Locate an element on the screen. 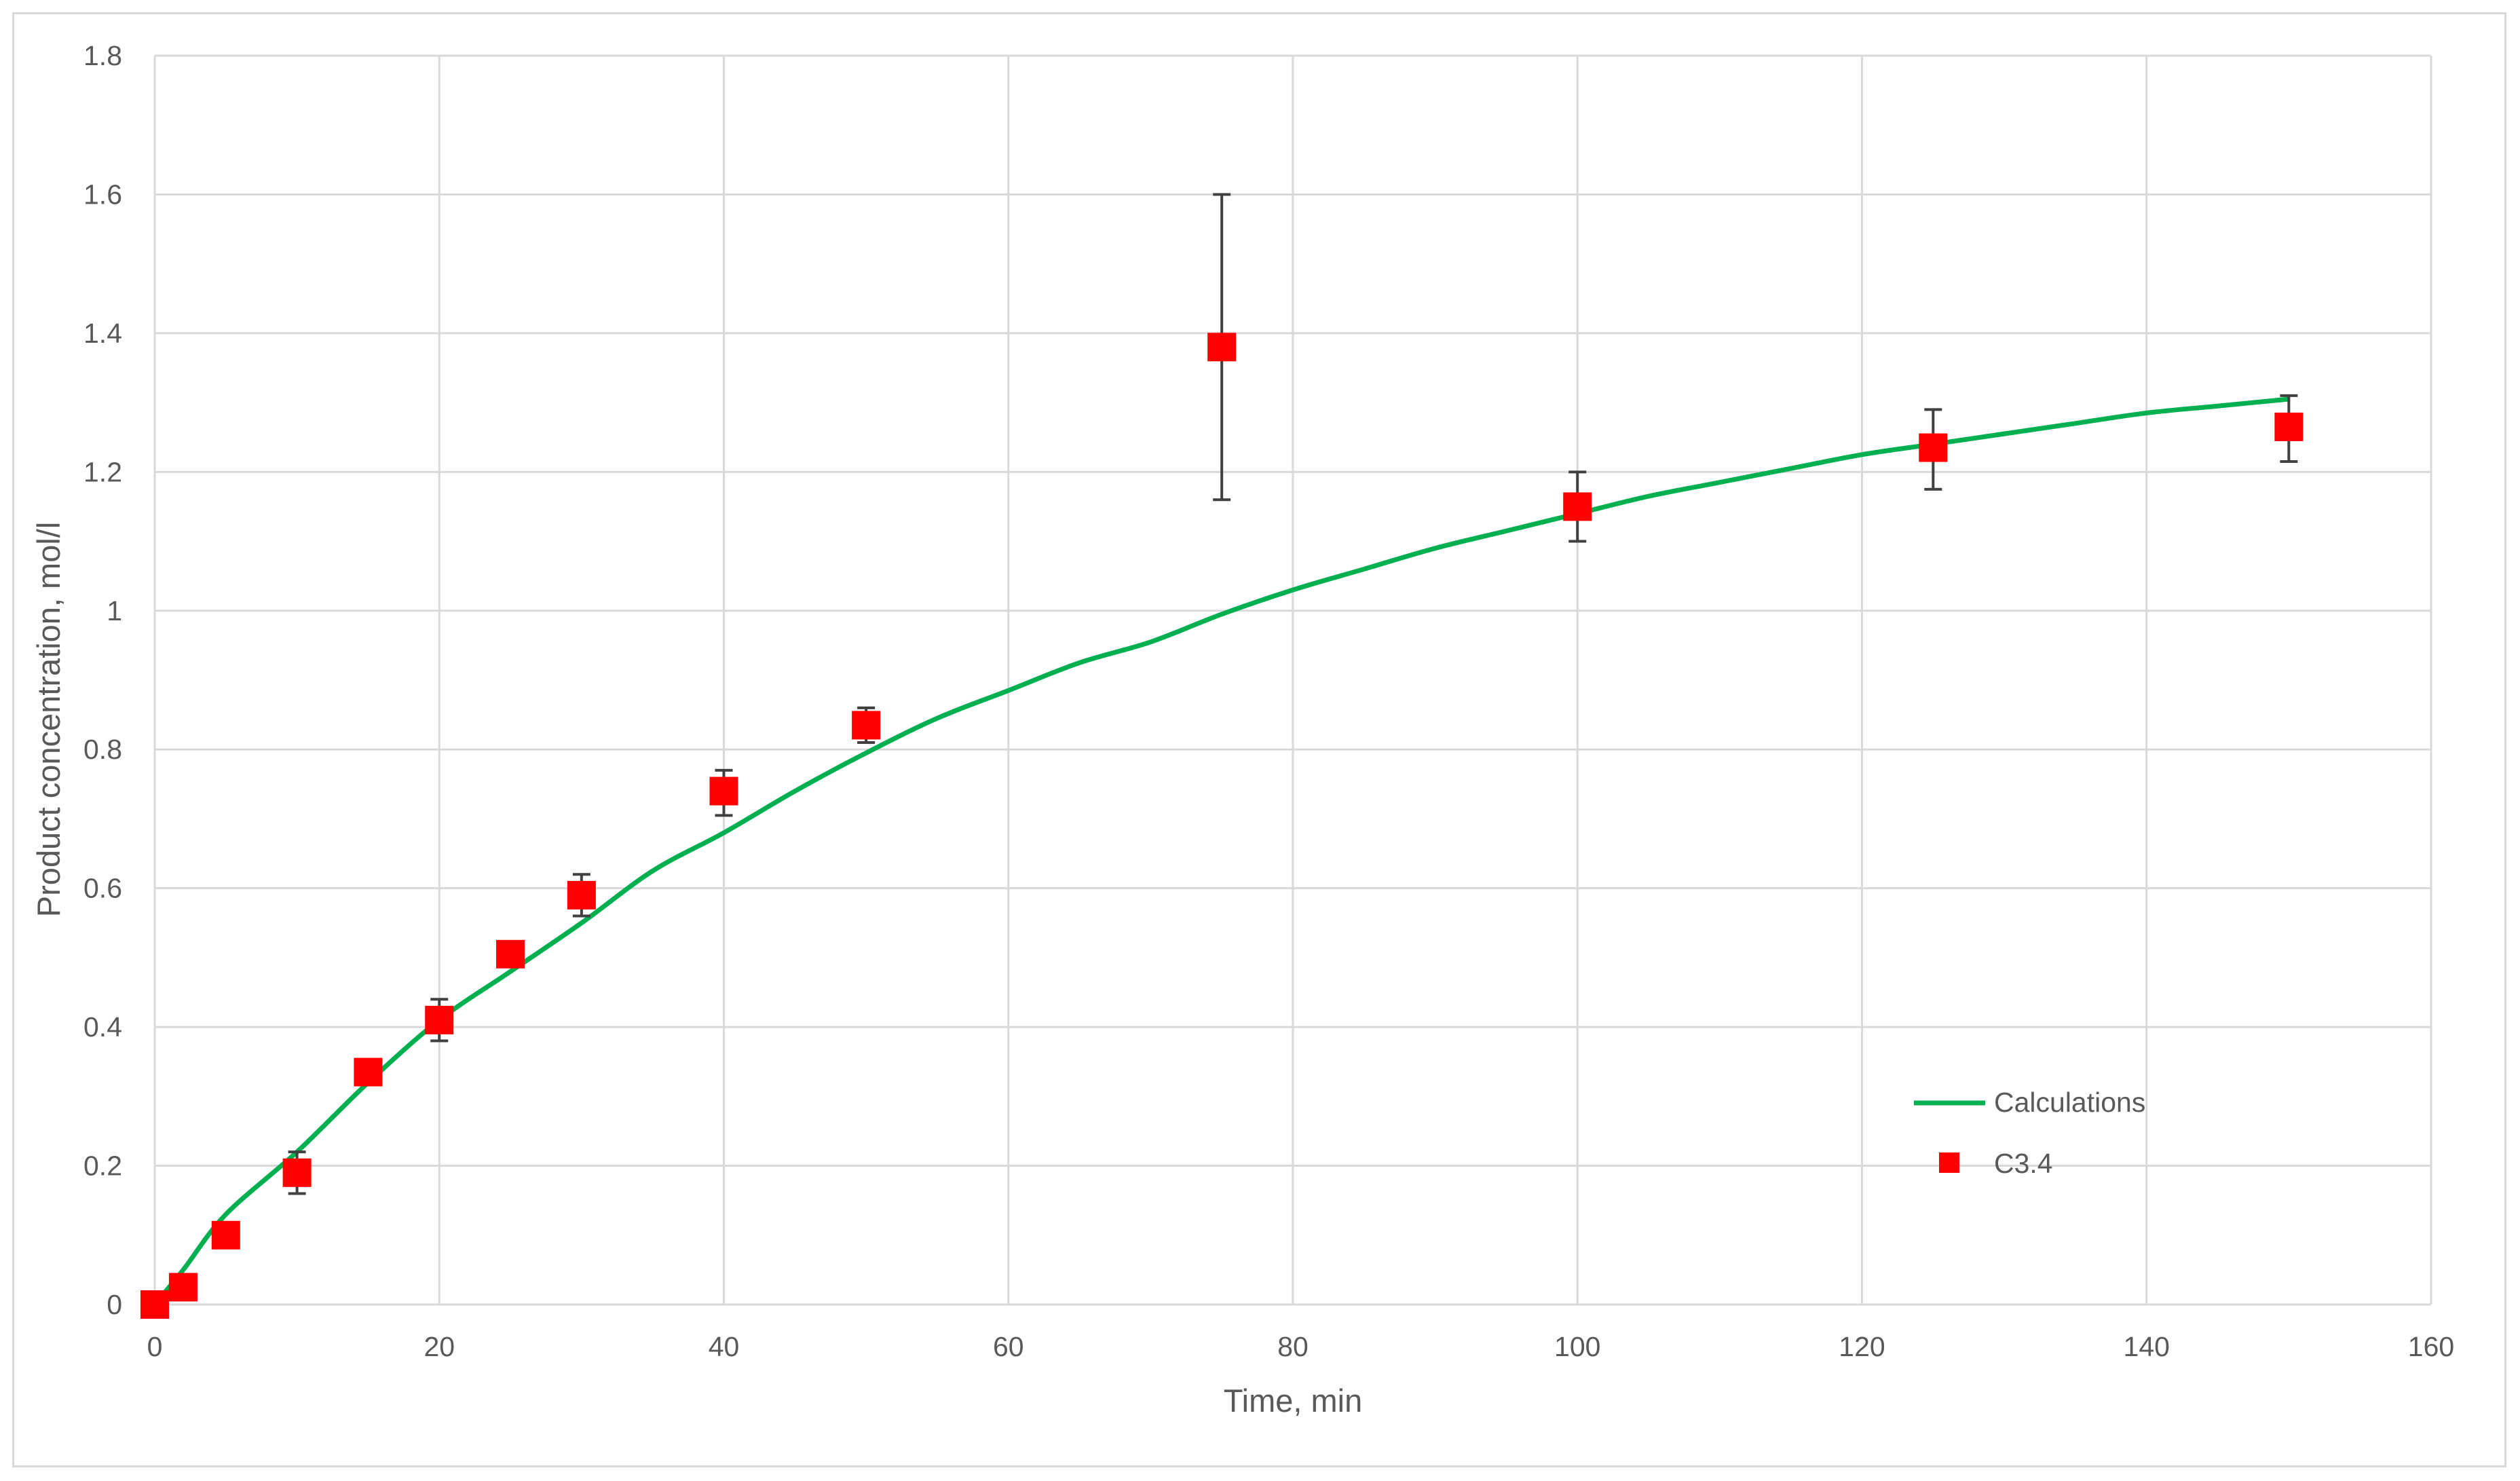 The height and width of the screenshot is (1481, 2520). x-axis-title: Time, min is located at coordinates (1293, 1401).